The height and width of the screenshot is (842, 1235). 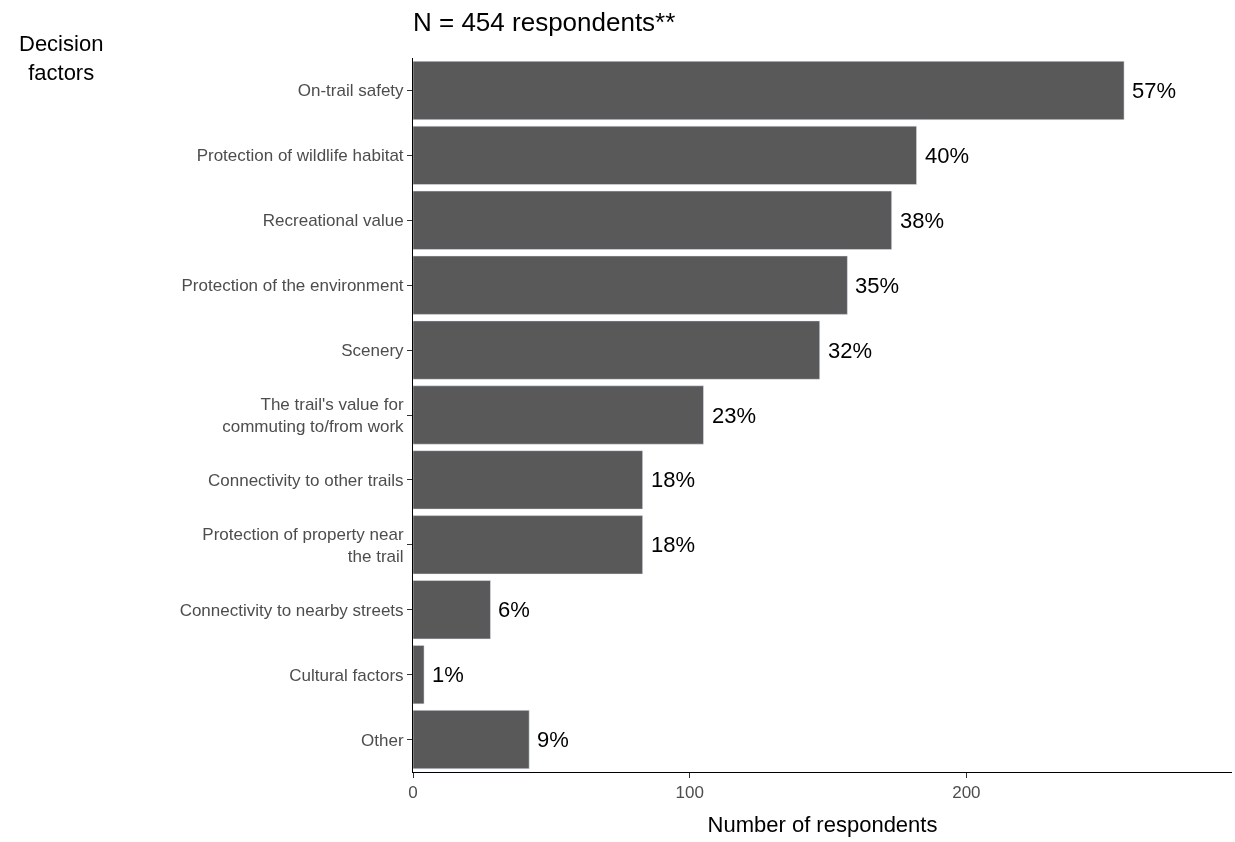 What do you see at coordinates (333, 221) in the screenshot?
I see `y-tick-label: Recreational value` at bounding box center [333, 221].